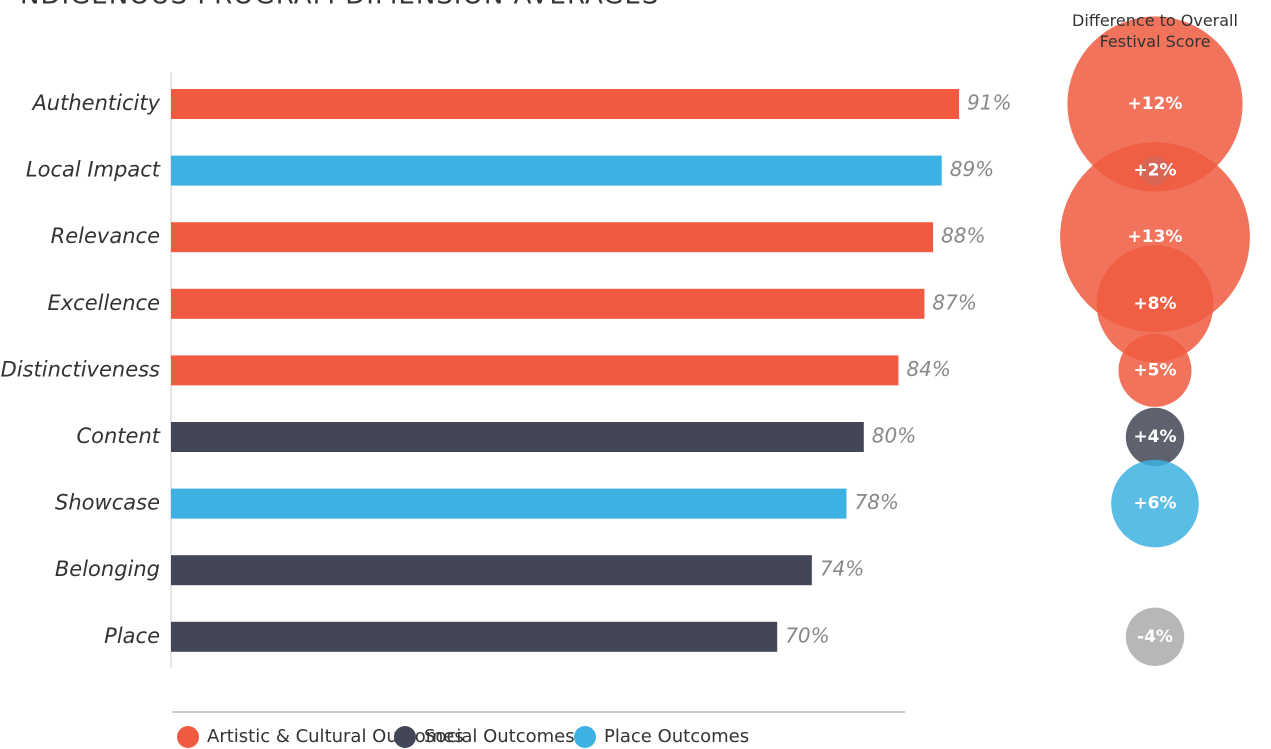 This screenshot has width=1271, height=749. Describe the element at coordinates (954, 302) in the screenshot. I see `value-label: 87%` at that location.